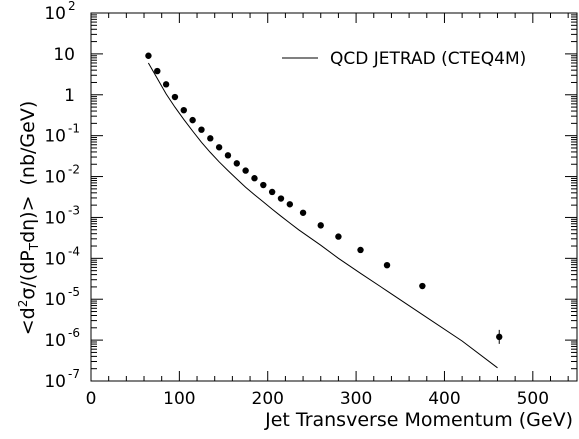 The width and height of the screenshot is (579, 439). I want to click on x-tick-label: 200, so click(268, 399).